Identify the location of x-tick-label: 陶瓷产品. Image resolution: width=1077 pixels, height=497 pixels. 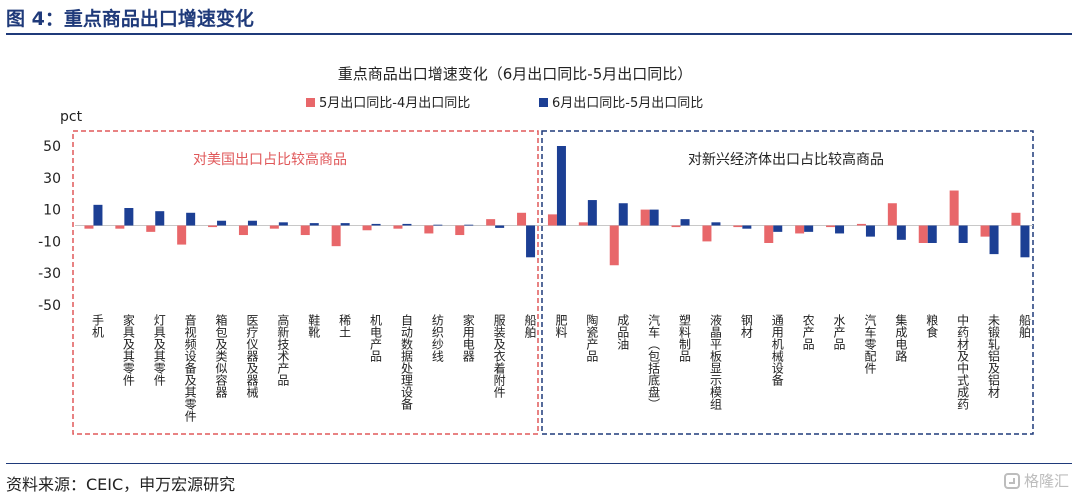
(592, 337).